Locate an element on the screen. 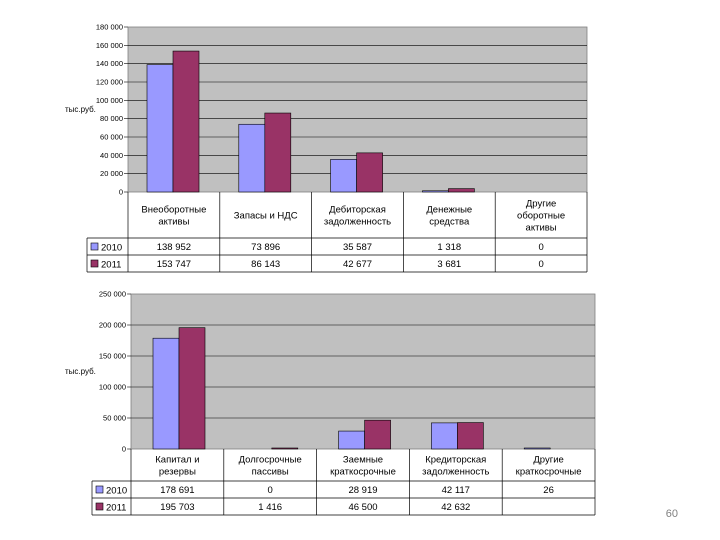 This screenshot has height=540, width=720. chart1-y-tick-label: 160 000 is located at coordinates (109, 45).